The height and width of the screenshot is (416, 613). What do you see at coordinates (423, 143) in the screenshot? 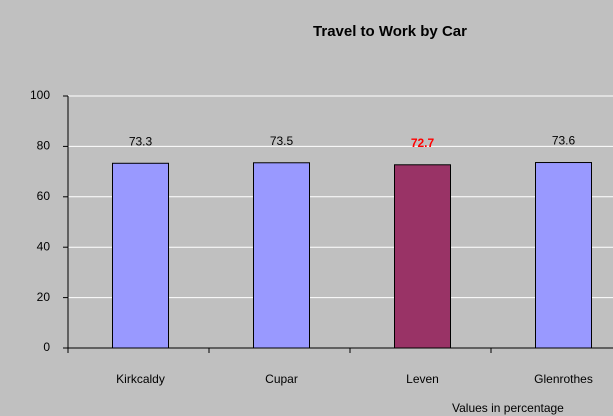
I see `value-label: 72.7` at bounding box center [423, 143].